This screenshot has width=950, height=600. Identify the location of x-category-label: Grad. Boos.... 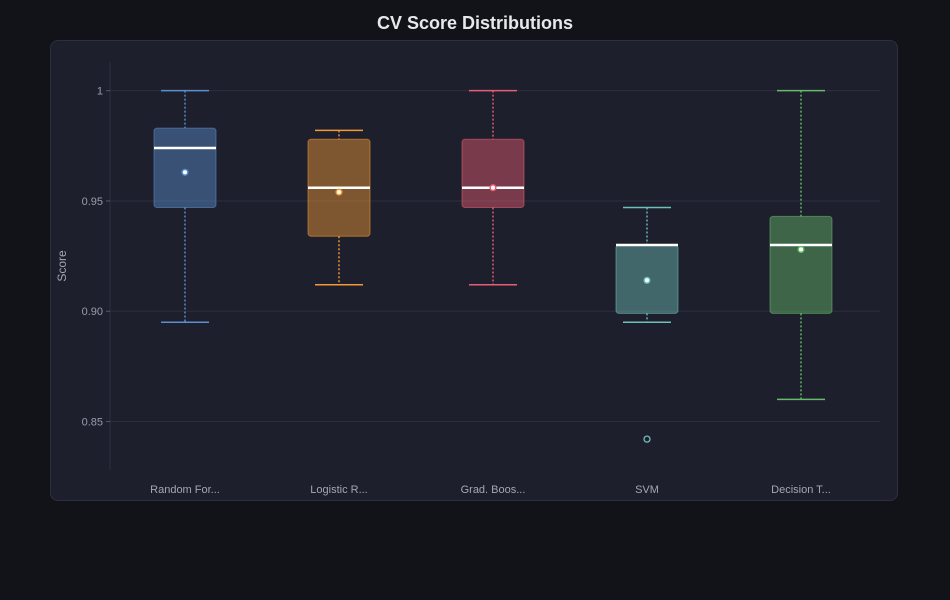
(493, 490).